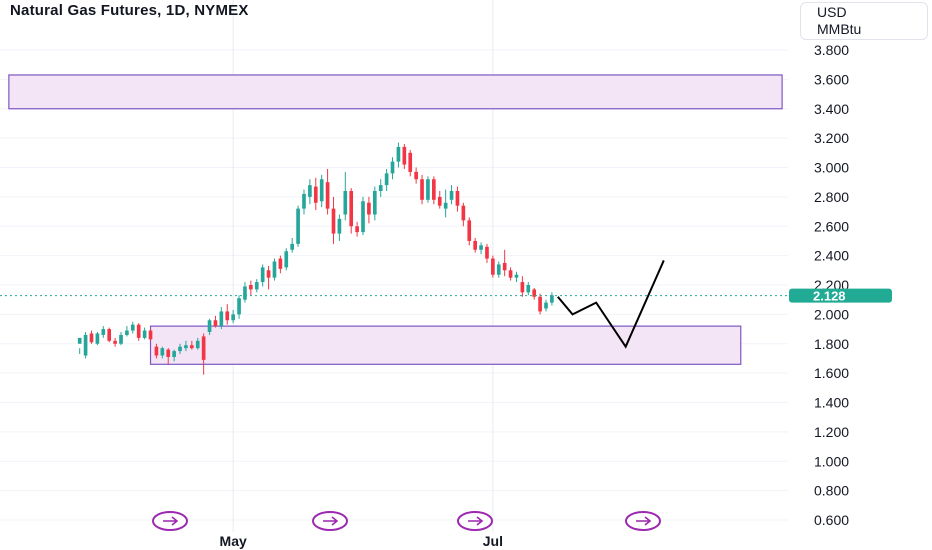 This screenshot has height=550, width=932. Describe the element at coordinates (361, 541) in the screenshot. I see `time-axis: May Jul` at that location.